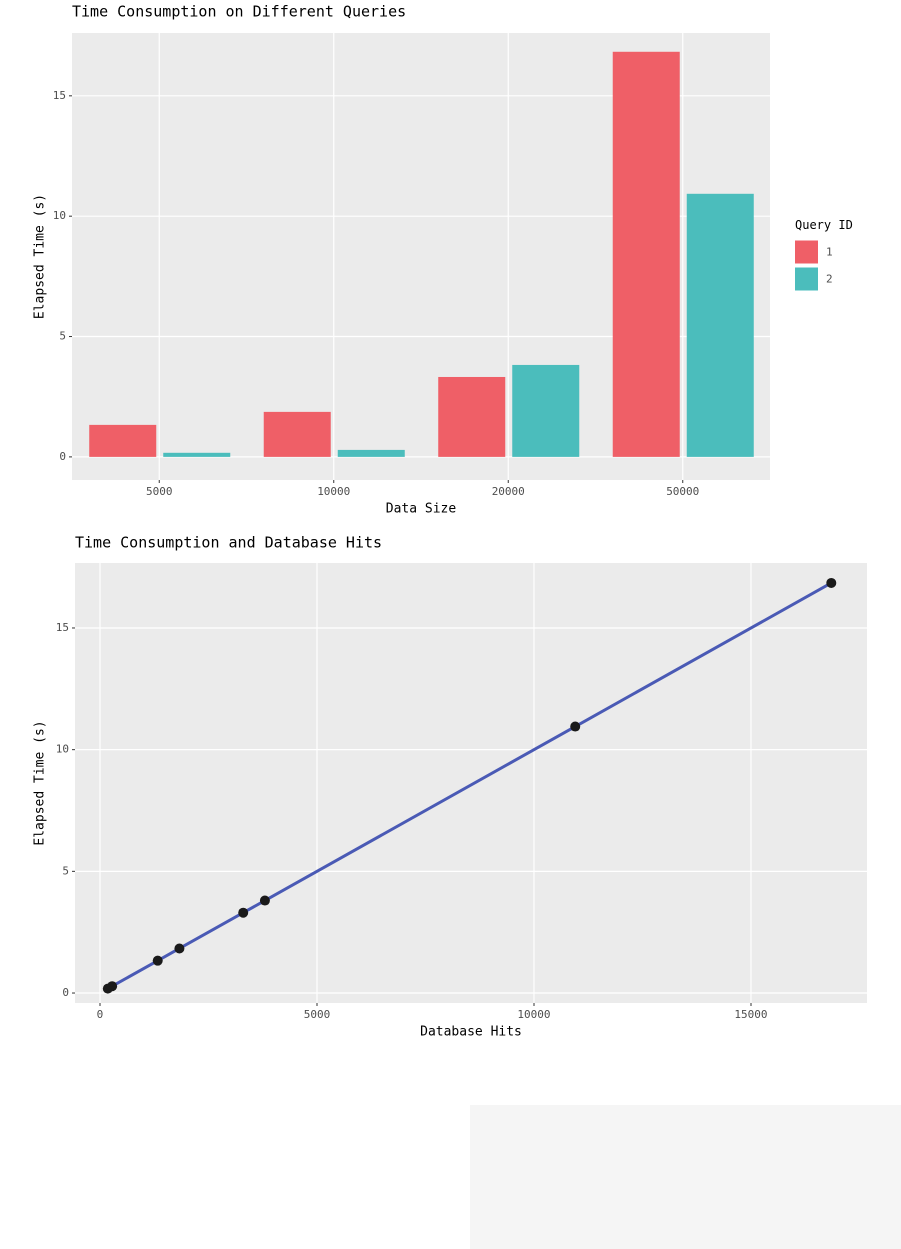  What do you see at coordinates (824, 225) in the screenshot?
I see `legend-title: Query ID` at bounding box center [824, 225].